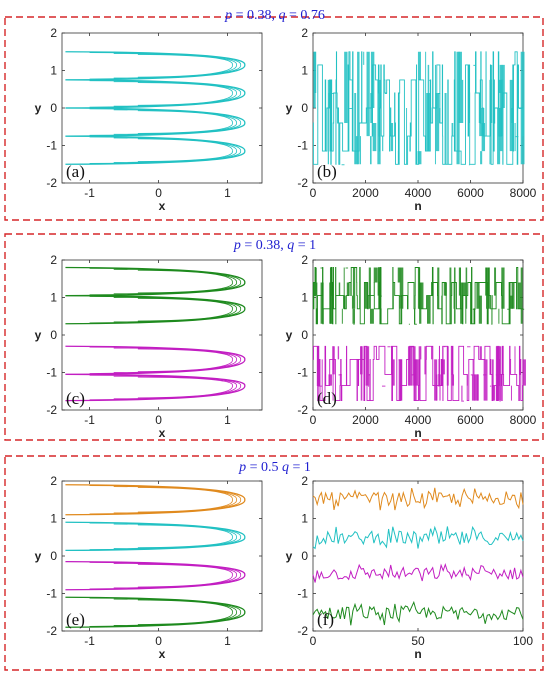  What do you see at coordinates (274, 15) in the screenshot?
I see `row-title: p = 0.38, q = 0.76` at bounding box center [274, 15].